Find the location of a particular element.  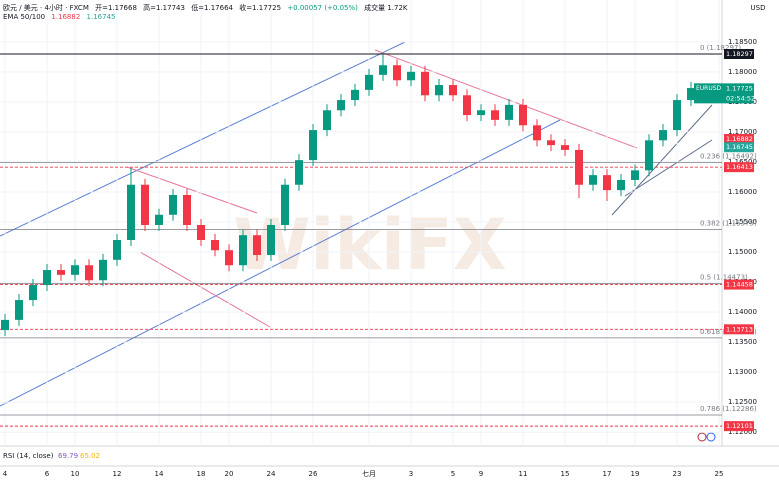

countdown: 02:54:52 is located at coordinates (740, 98).